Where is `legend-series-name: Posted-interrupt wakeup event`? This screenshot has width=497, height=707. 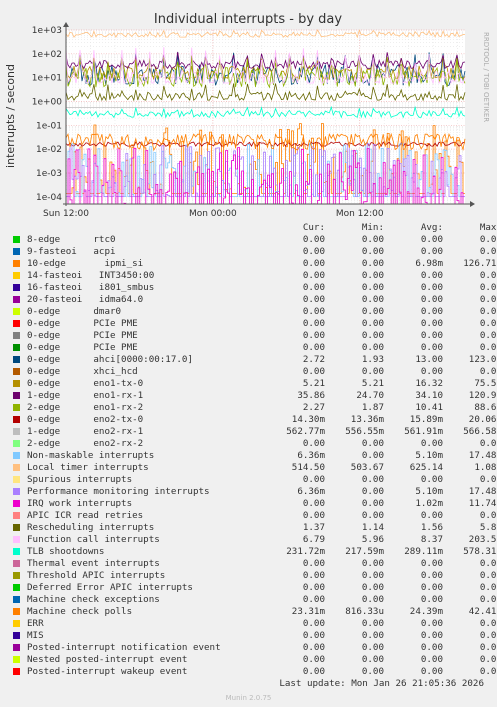
legend-series-name: Posted-interrupt wakeup event is located at coordinates (107, 671).